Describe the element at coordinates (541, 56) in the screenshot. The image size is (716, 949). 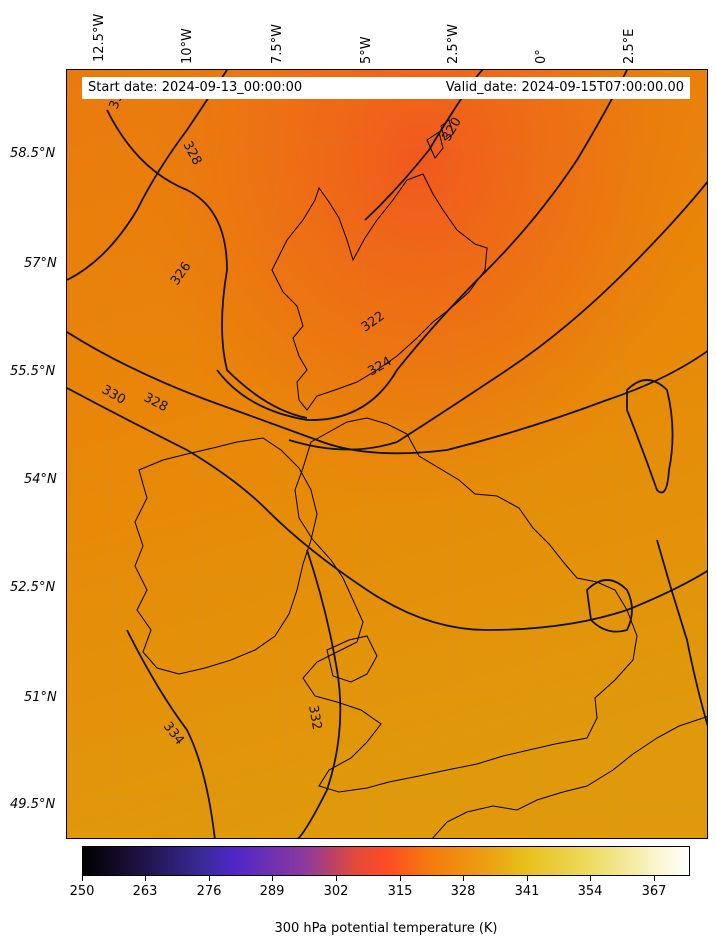
I see `lon-label-0: 0°` at that location.